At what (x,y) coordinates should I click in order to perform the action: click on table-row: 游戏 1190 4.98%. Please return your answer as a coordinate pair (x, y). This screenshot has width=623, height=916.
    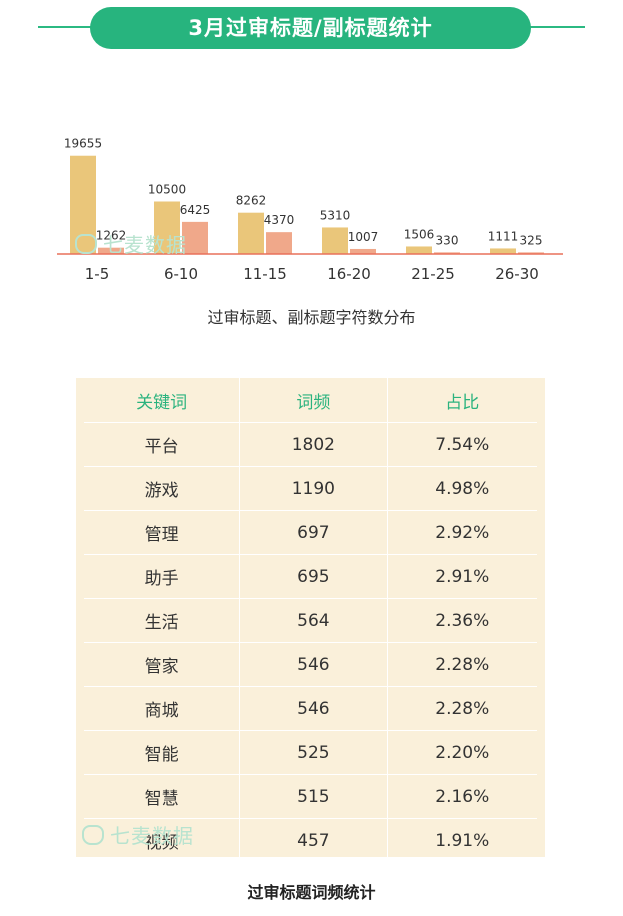
    Looking at the image, I should click on (310, 488).